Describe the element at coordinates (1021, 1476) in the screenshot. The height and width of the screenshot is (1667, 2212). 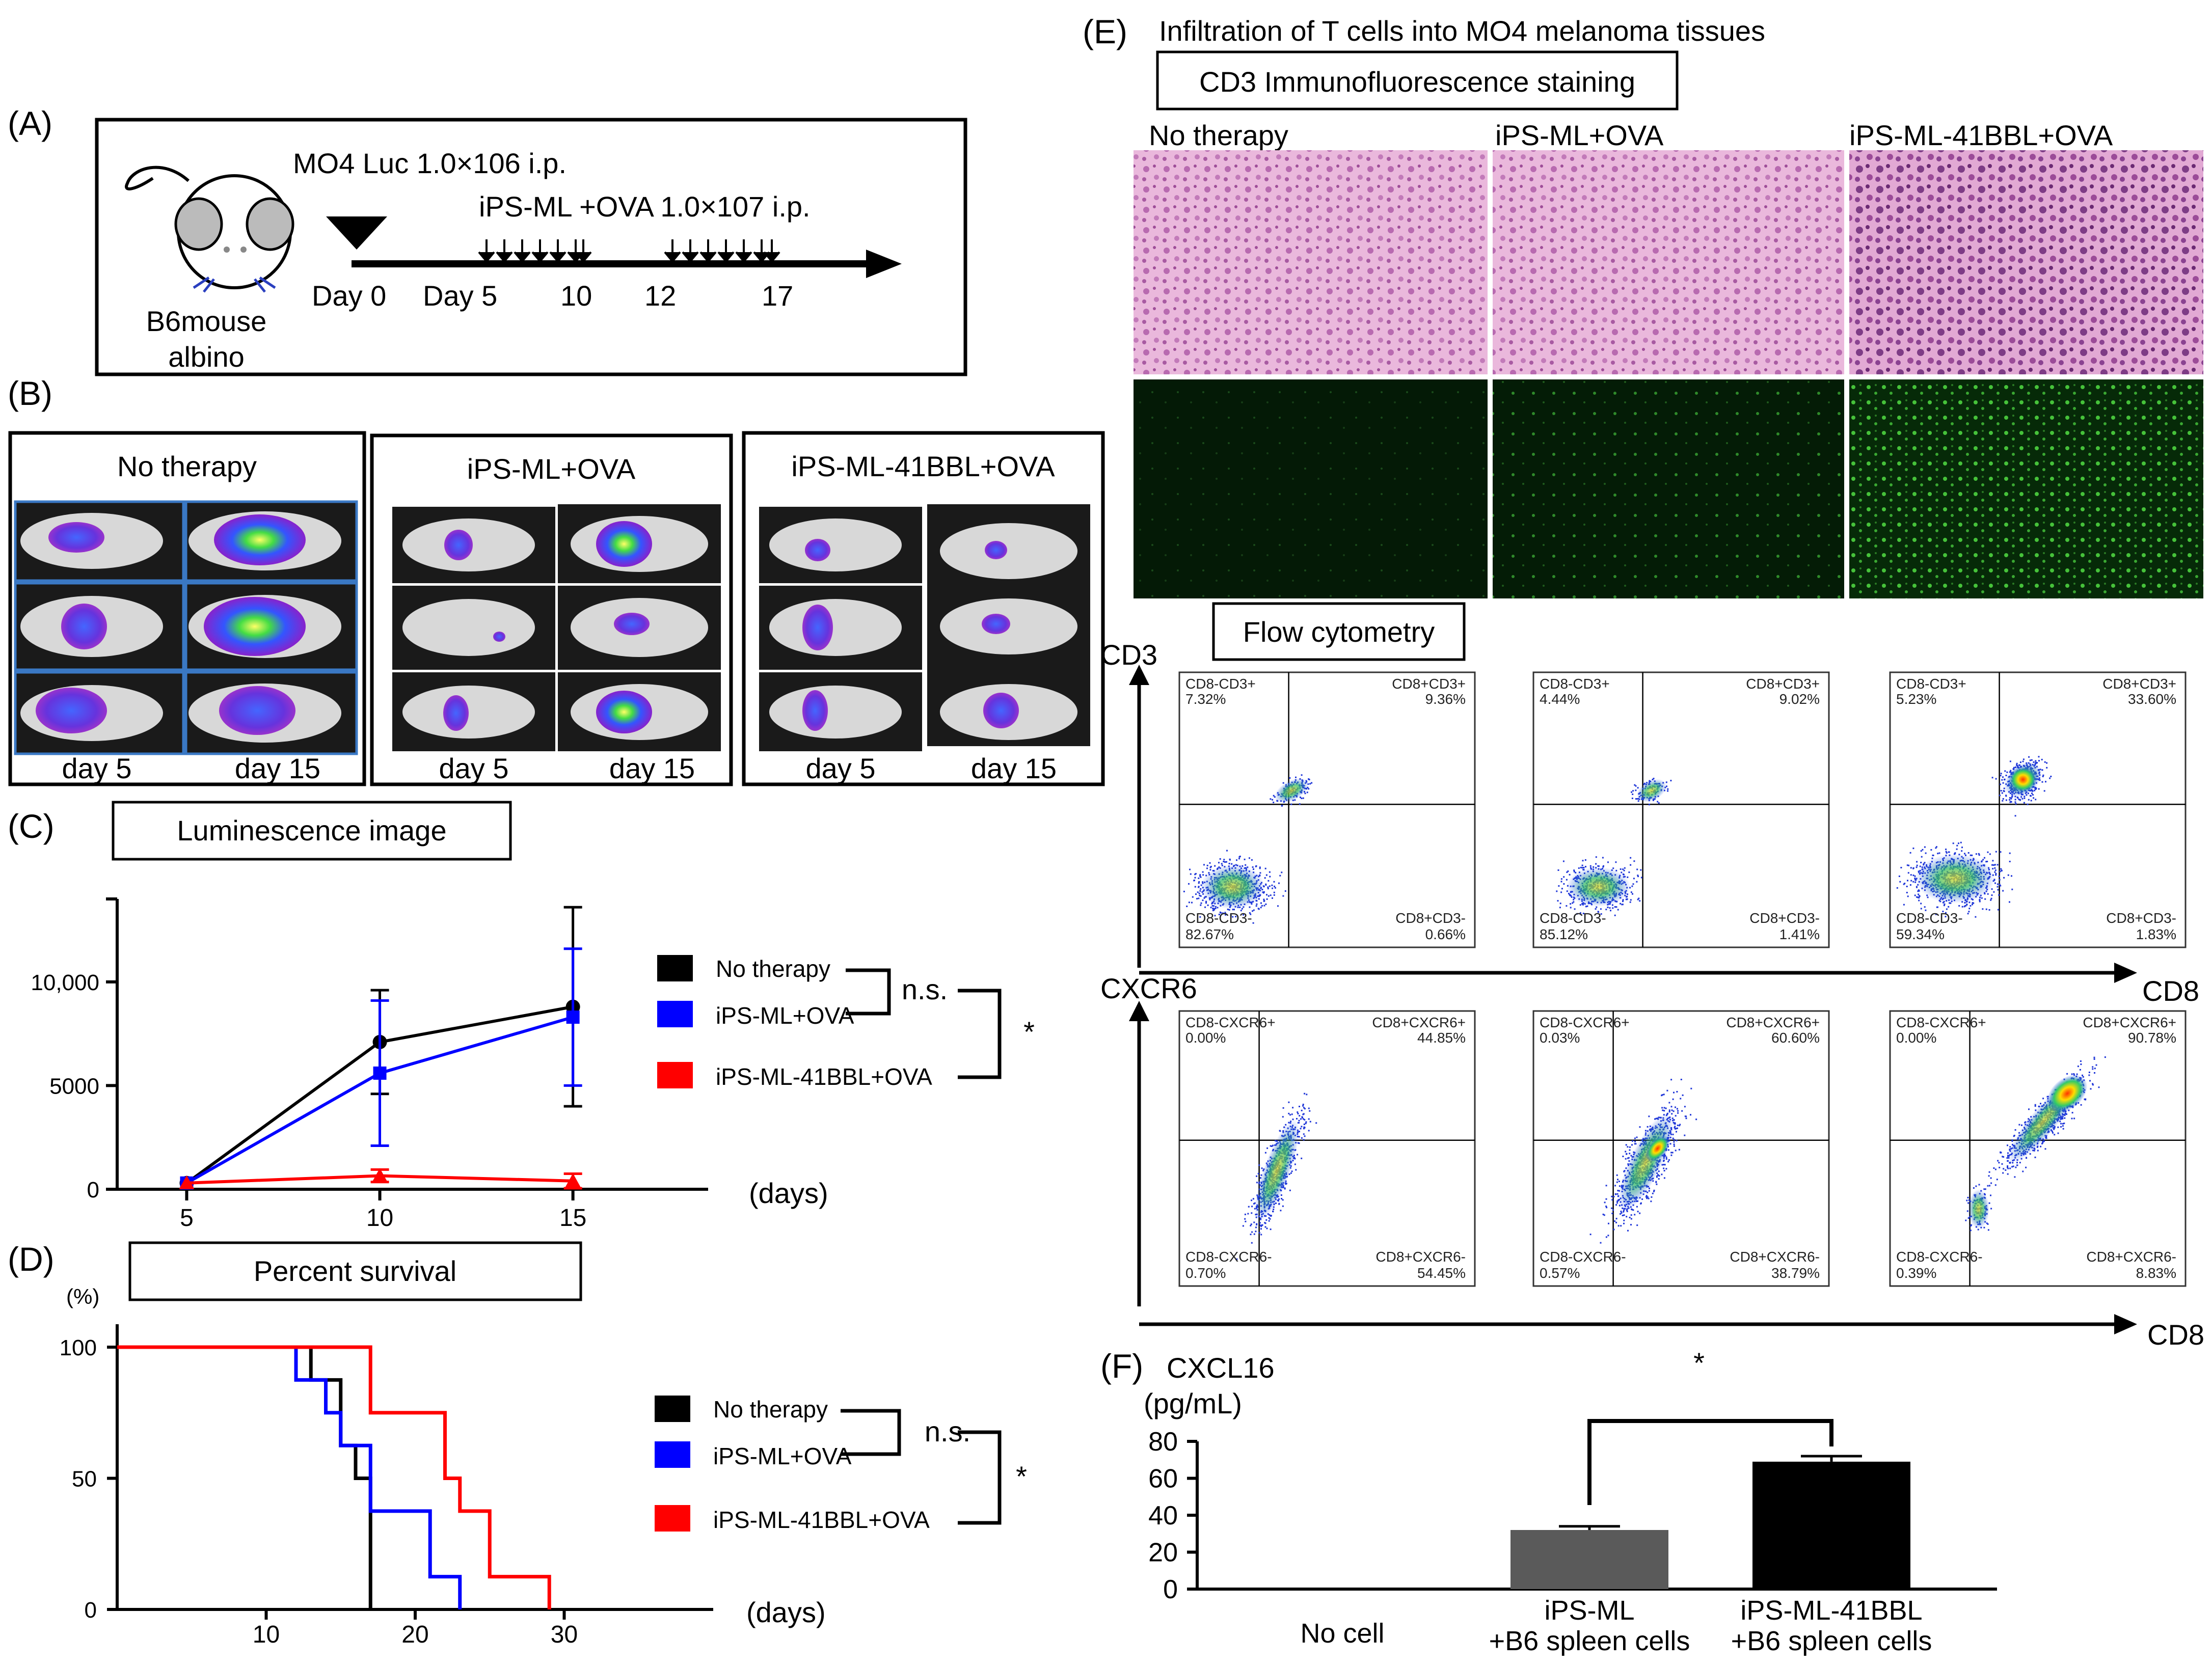
I see `chart-d-sig: *` at that location.